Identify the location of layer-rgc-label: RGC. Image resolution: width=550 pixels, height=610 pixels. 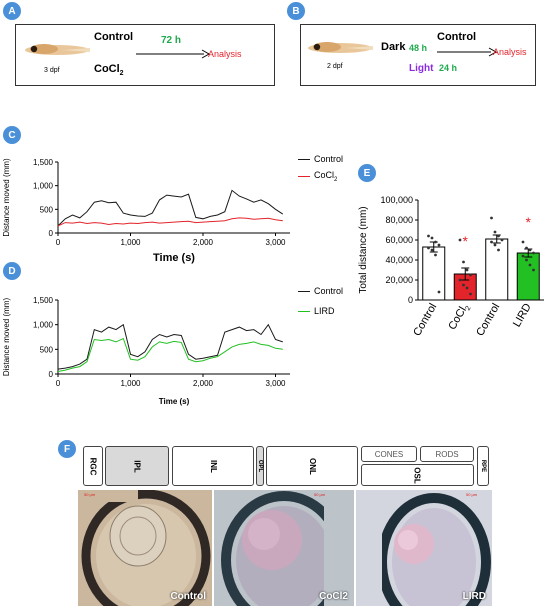
(93, 466).